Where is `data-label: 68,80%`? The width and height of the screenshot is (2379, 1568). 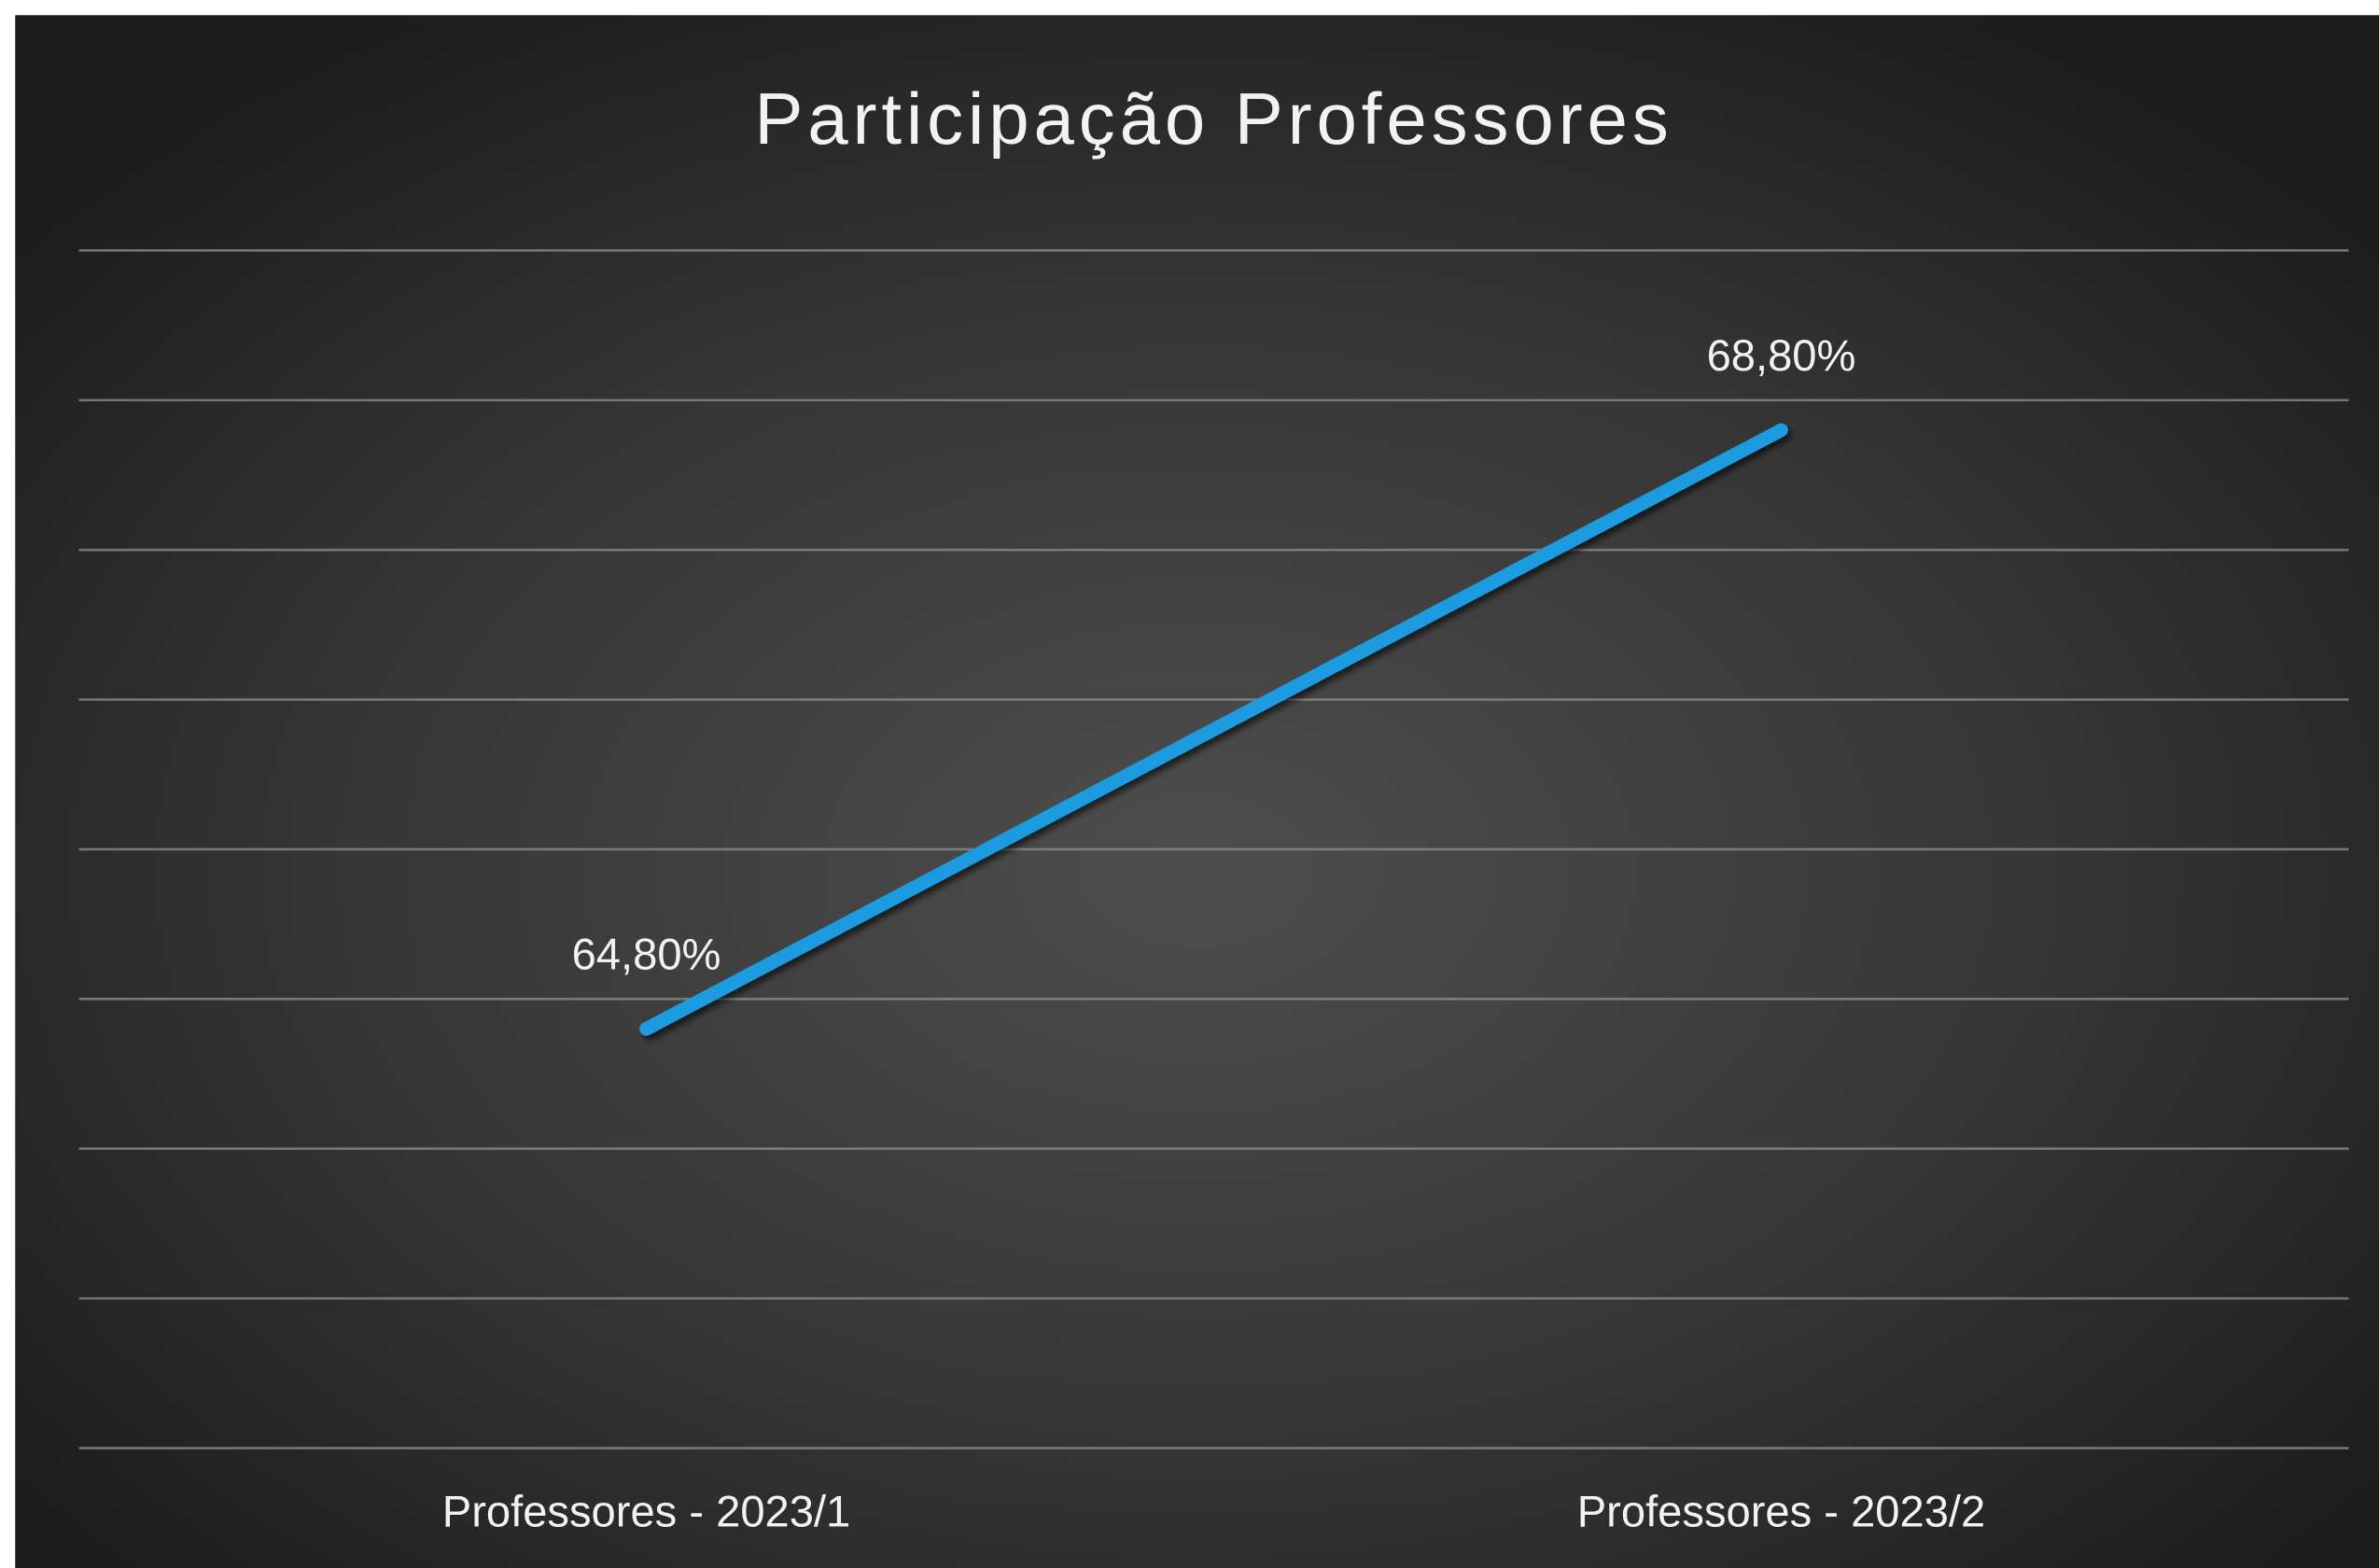
data-label: 68,80% is located at coordinates (1781, 355).